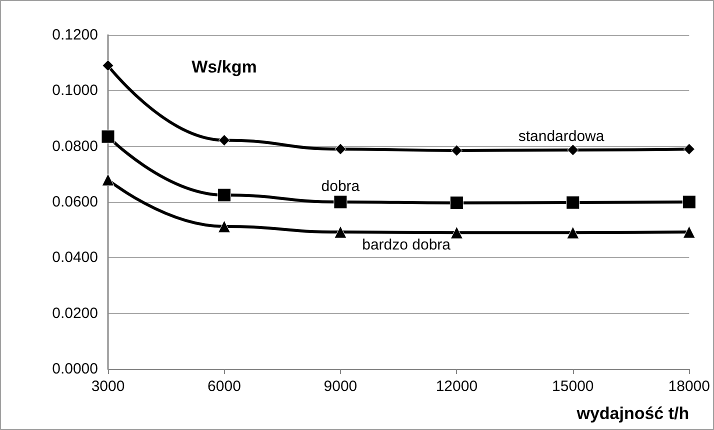 The image size is (714, 430). Describe the element at coordinates (75, 257) in the screenshot. I see `y-tick-label: 0.0400` at that location.